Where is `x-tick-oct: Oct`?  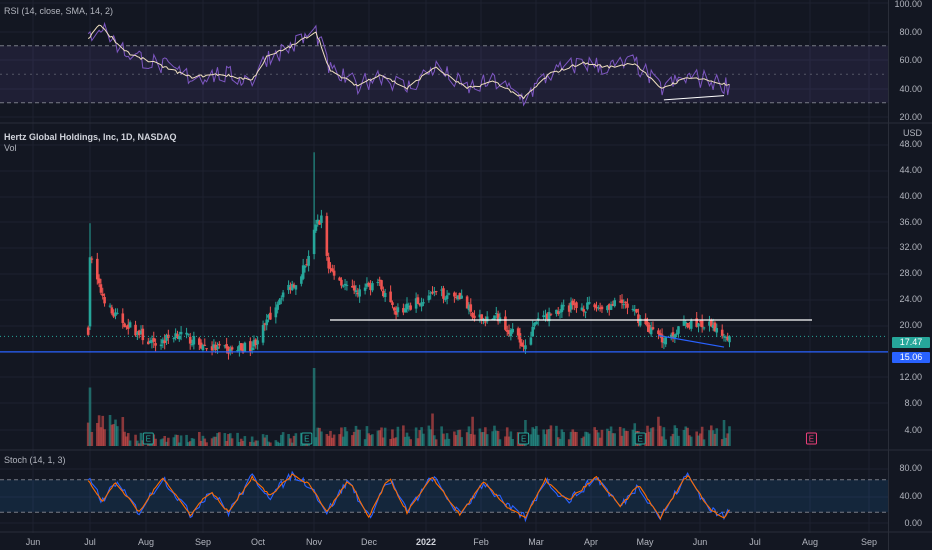 x-tick-oct: Oct is located at coordinates (258, 542).